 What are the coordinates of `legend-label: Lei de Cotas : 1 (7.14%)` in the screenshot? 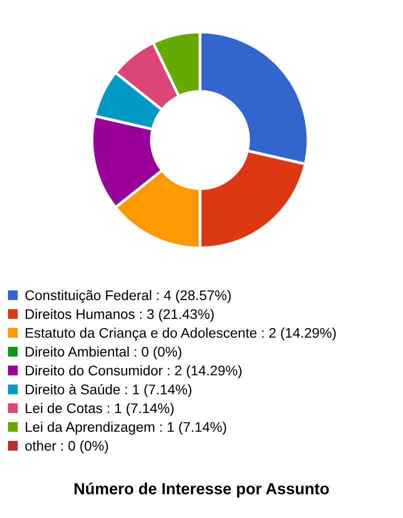 It's located at (100, 409).